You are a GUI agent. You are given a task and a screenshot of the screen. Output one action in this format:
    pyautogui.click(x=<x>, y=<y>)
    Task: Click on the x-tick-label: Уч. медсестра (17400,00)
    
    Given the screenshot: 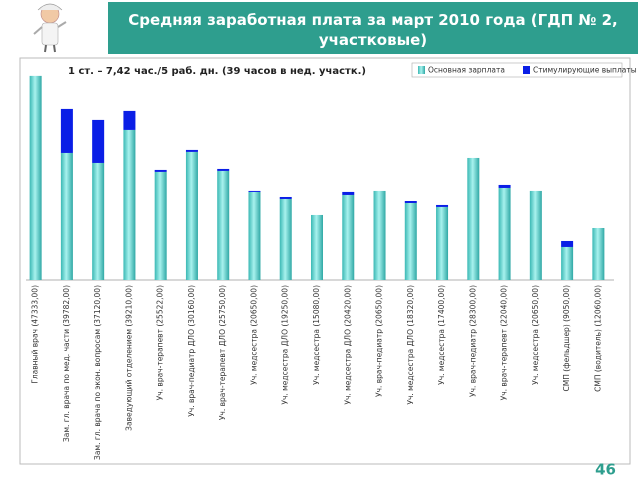 What is the action you would take?
    pyautogui.click(x=441, y=335)
    